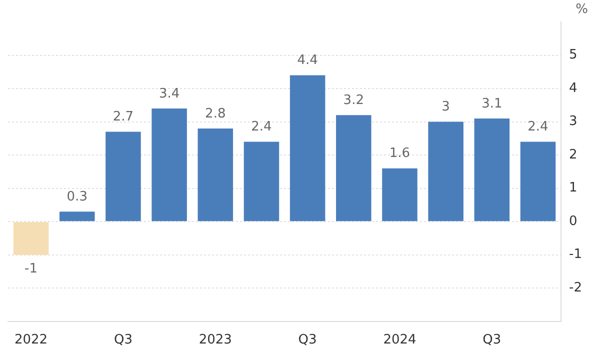 The image size is (594, 353). I want to click on y-tick-label: -1, so click(575, 254).